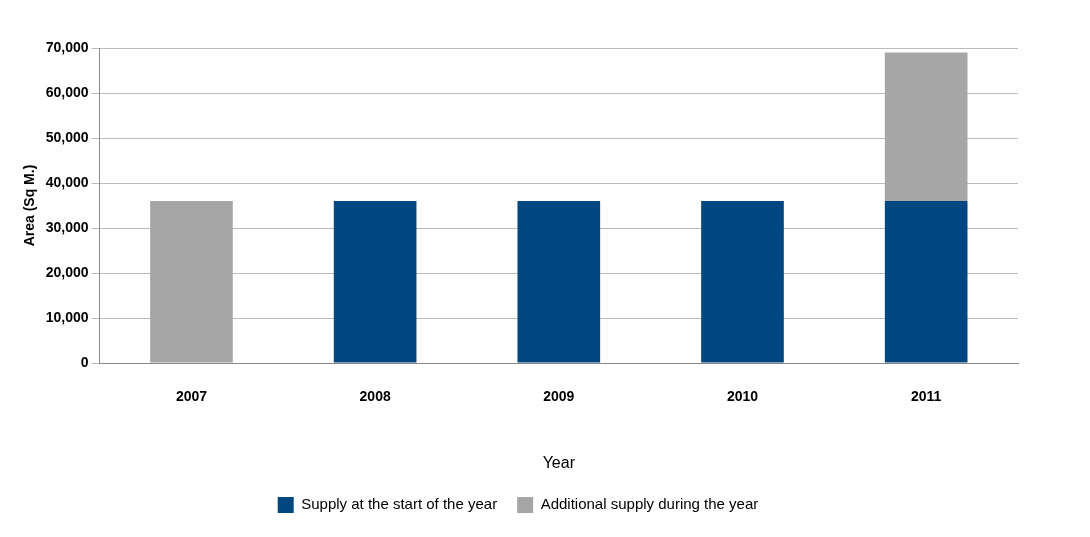  Describe the element at coordinates (399, 504) in the screenshot. I see `legend-label: Supply at the start of the year` at that location.